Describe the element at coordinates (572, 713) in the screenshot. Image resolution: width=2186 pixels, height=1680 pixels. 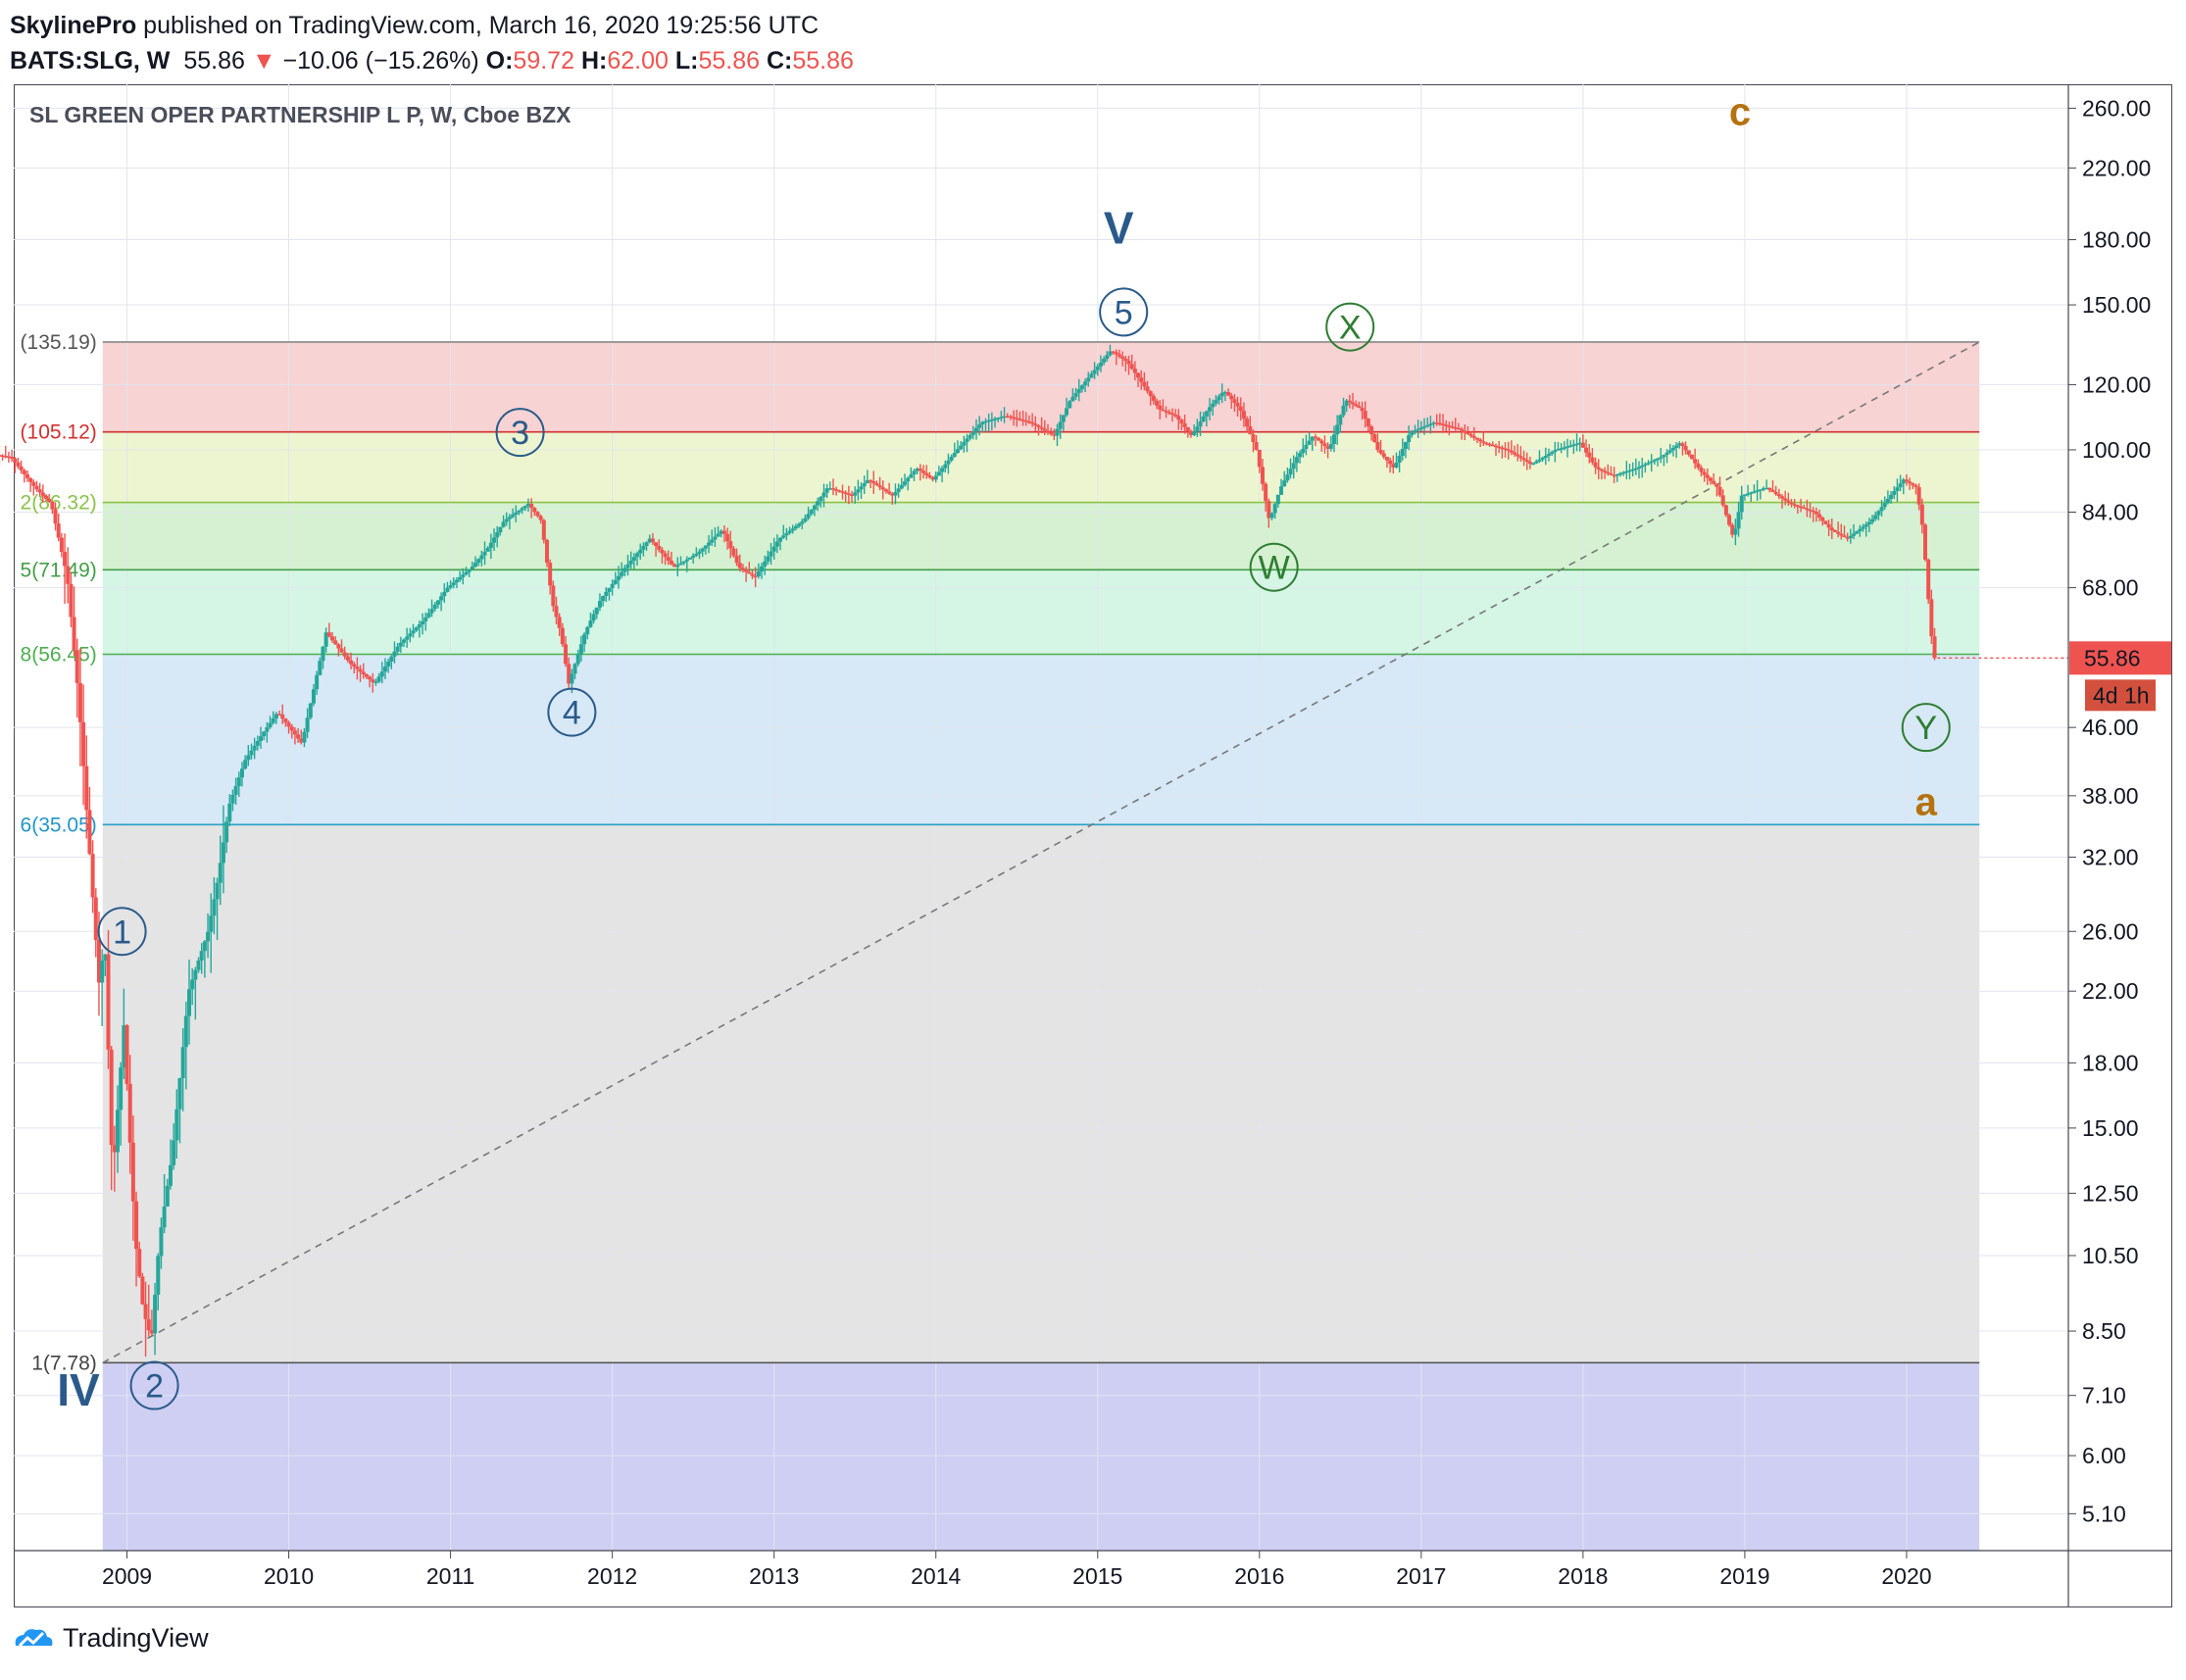
I see `wave-label: 4` at that location.